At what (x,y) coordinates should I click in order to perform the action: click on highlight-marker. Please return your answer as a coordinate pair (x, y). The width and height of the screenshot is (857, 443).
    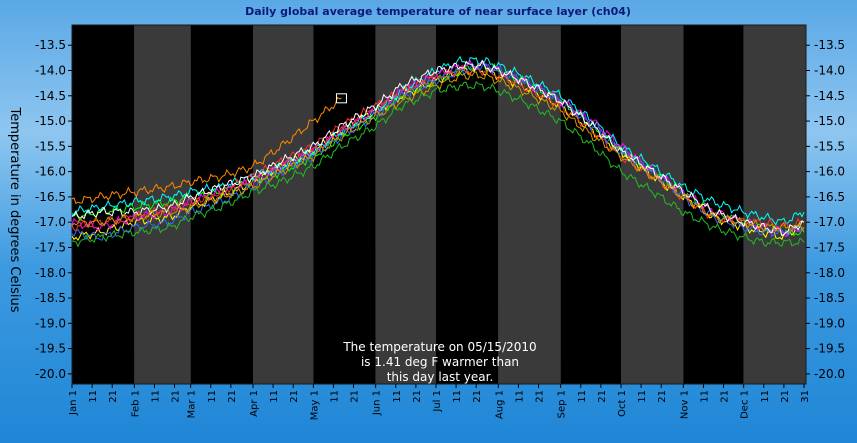
    Looking at the image, I should click on (341, 98).